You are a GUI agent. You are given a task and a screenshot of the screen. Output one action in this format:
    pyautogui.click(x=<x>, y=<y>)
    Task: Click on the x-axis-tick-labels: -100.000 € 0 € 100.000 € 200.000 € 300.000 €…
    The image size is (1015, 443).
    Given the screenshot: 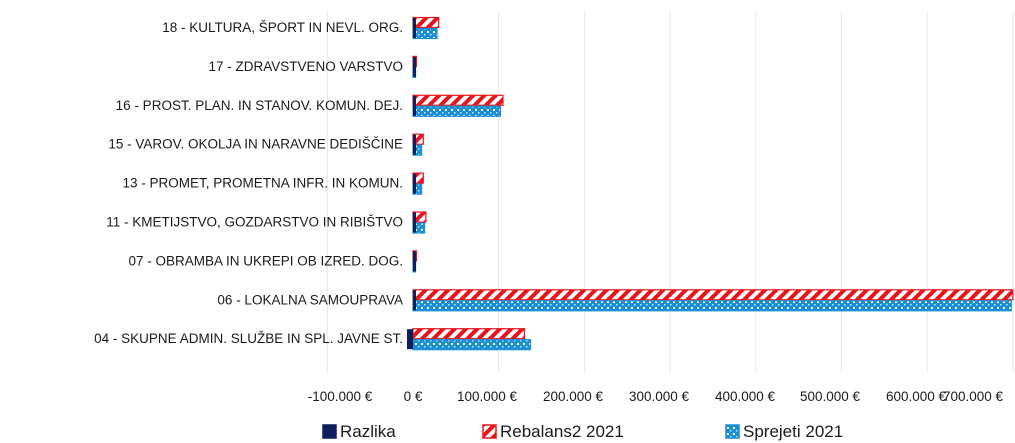 What is the action you would take?
    pyautogui.click(x=656, y=396)
    